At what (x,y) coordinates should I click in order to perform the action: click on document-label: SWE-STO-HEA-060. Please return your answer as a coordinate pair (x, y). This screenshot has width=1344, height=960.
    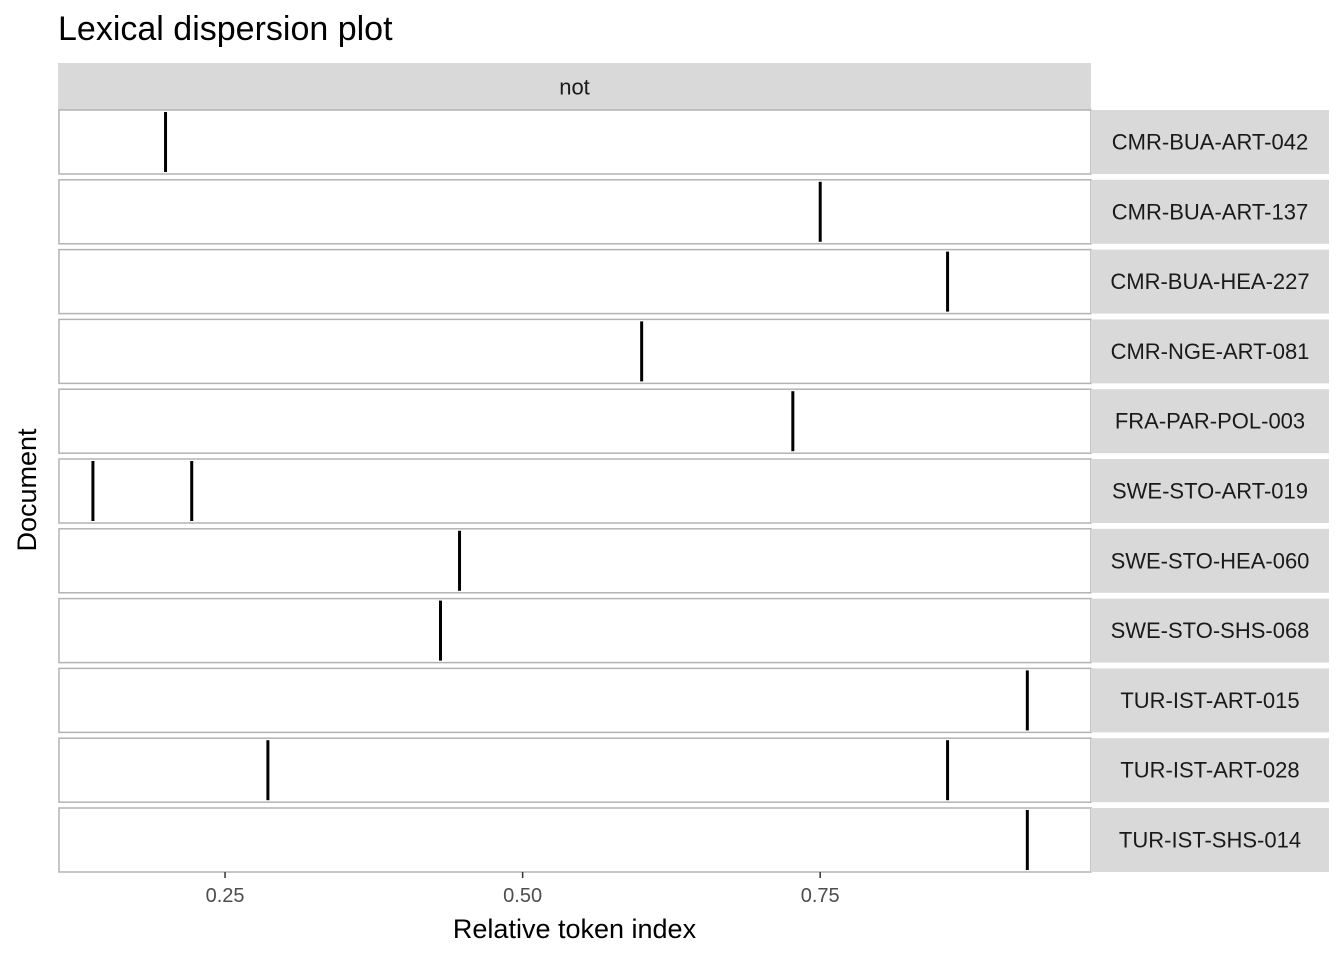
    Looking at the image, I should click on (1210, 560).